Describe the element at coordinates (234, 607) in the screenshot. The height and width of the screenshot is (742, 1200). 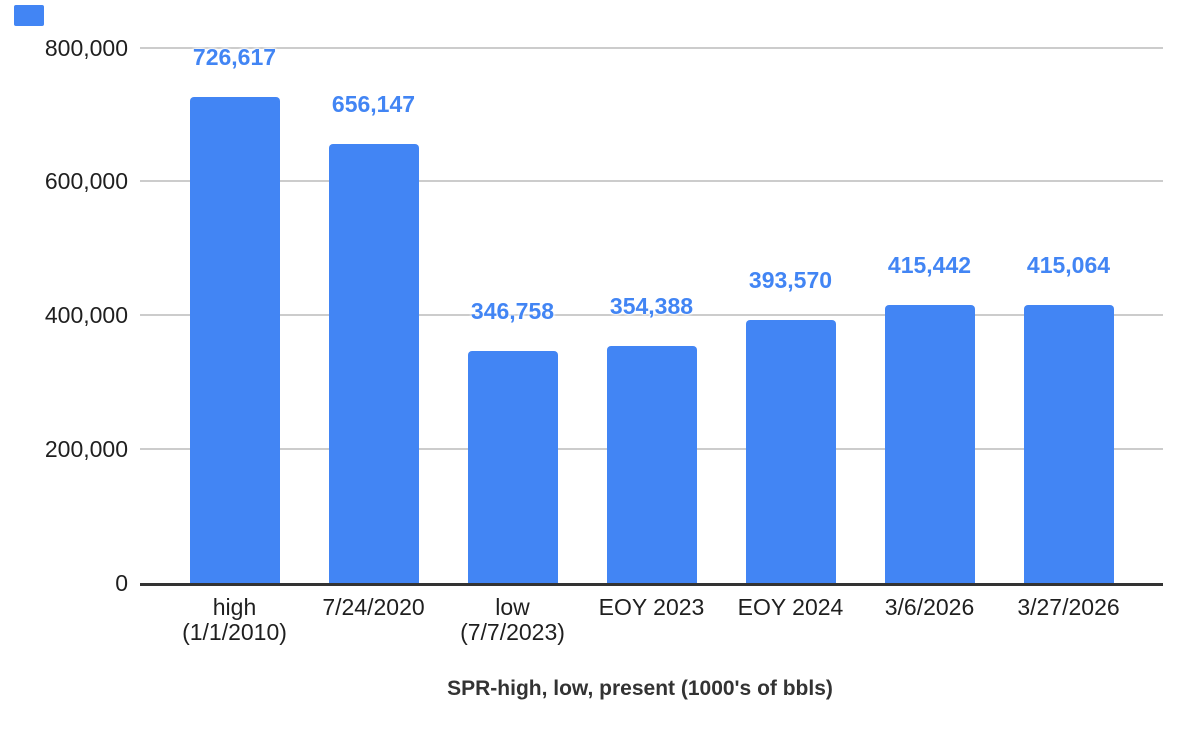
I see `x-axis-tick-line: high` at that location.